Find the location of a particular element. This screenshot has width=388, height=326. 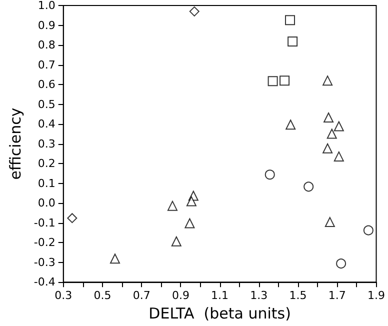

x-axis-title: DELTA (beta units) is located at coordinates (219, 313).